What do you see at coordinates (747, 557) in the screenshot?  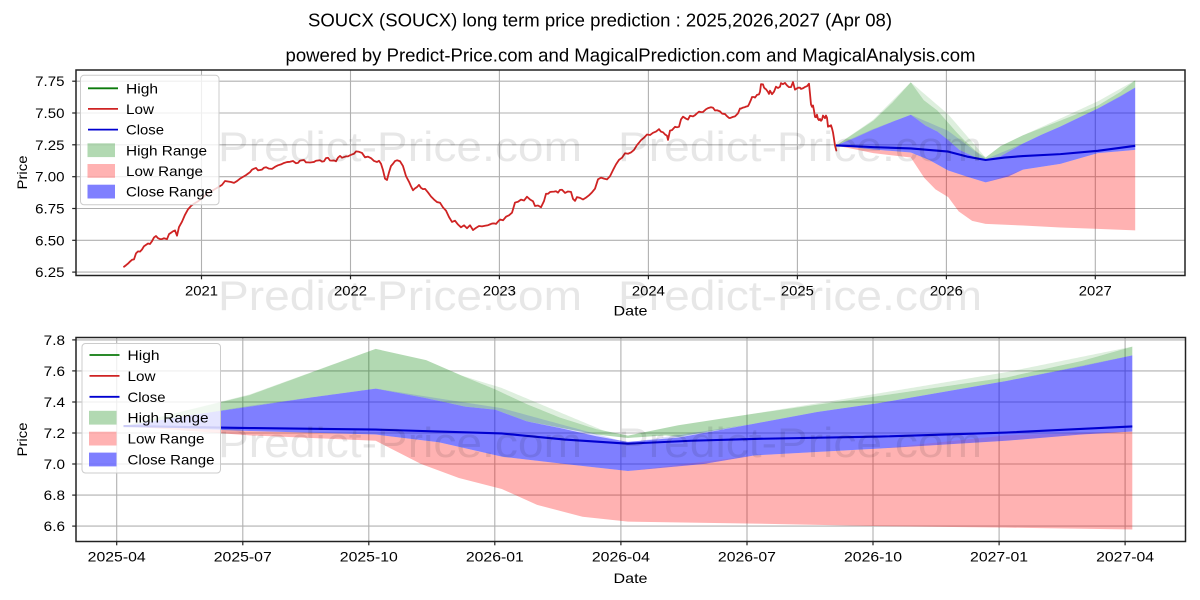 I see `svg-text: 2026-07` at bounding box center [747, 557].